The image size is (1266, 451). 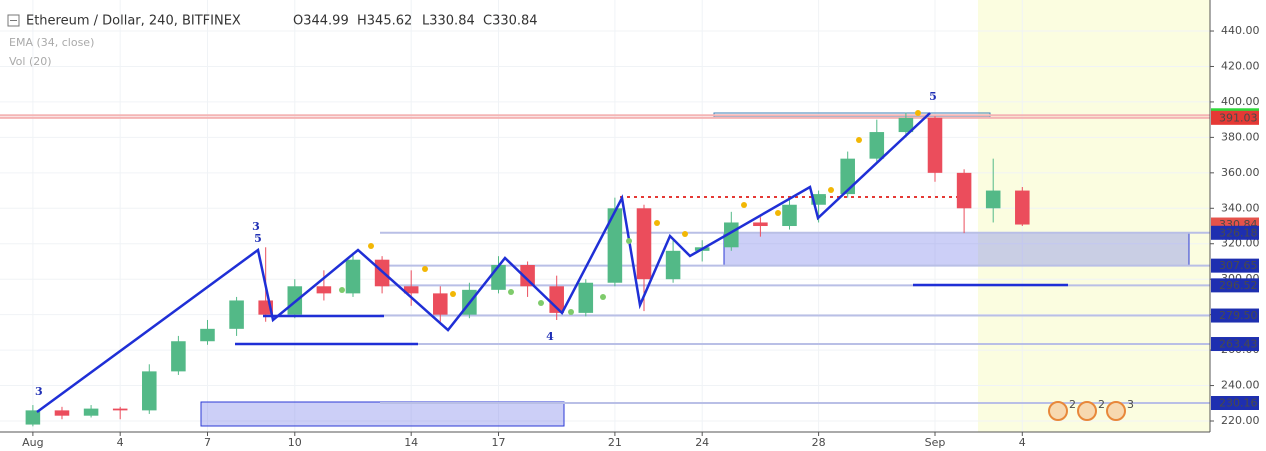 What do you see at coordinates (30, 61) in the screenshot?
I see `indicator: Vol (20)` at bounding box center [30, 61].